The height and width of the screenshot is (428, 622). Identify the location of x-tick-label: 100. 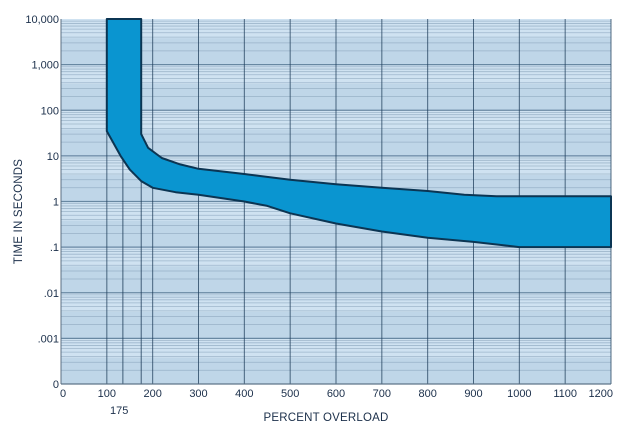
(107, 394).